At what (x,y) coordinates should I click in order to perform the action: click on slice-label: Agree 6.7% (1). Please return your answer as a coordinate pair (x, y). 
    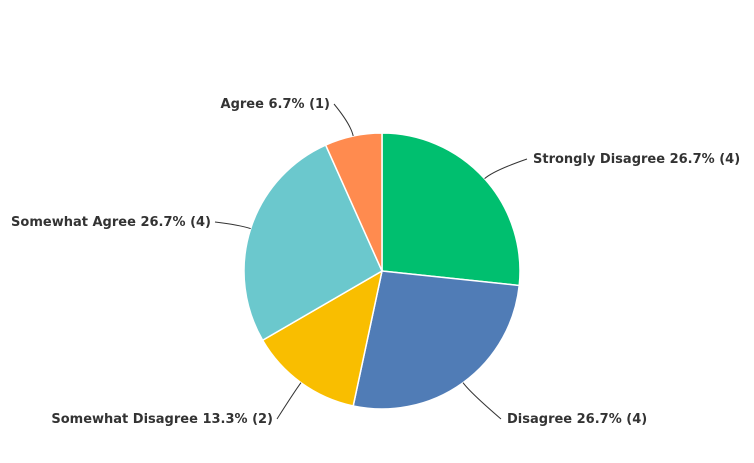
    Looking at the image, I should click on (275, 104).